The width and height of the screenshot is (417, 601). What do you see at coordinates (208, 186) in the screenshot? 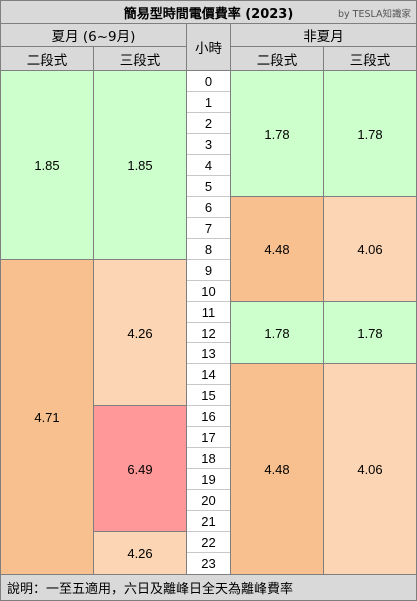
I see `hour-label: 5` at bounding box center [208, 186].